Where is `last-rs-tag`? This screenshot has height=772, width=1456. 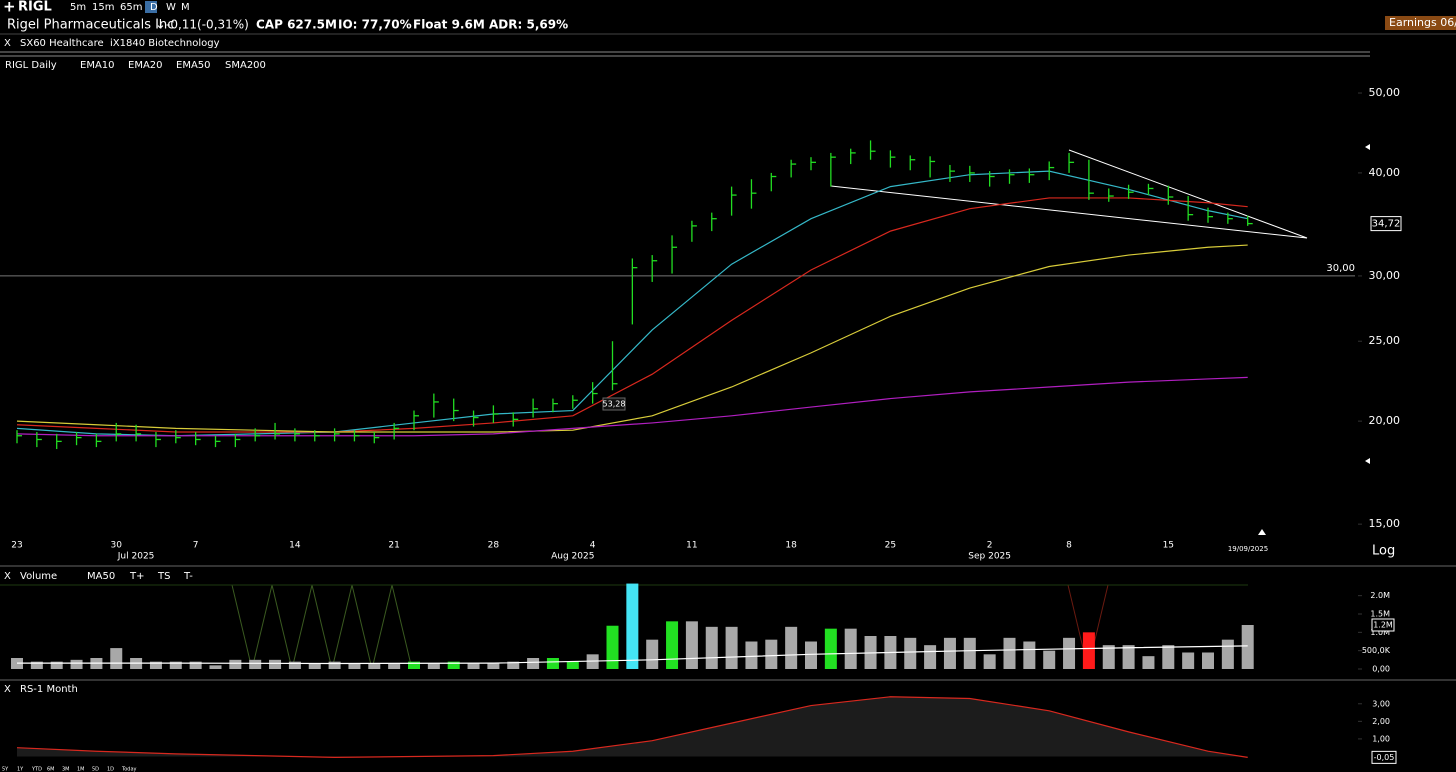
last-rs-tag is located at coordinates (1384, 757).